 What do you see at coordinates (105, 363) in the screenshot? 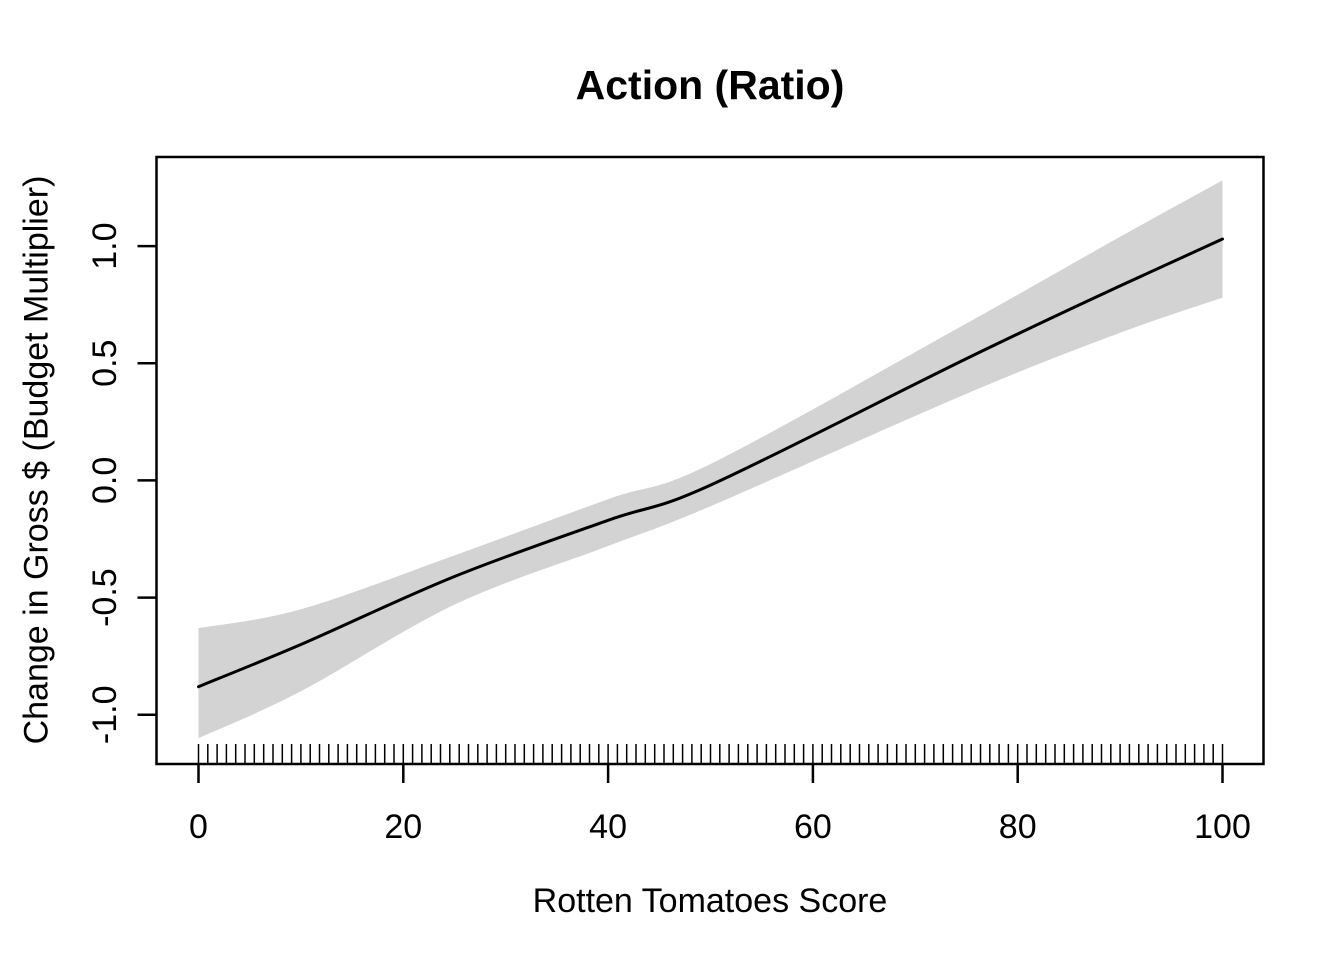
I see `y-tick-label: 0.5` at bounding box center [105, 363].